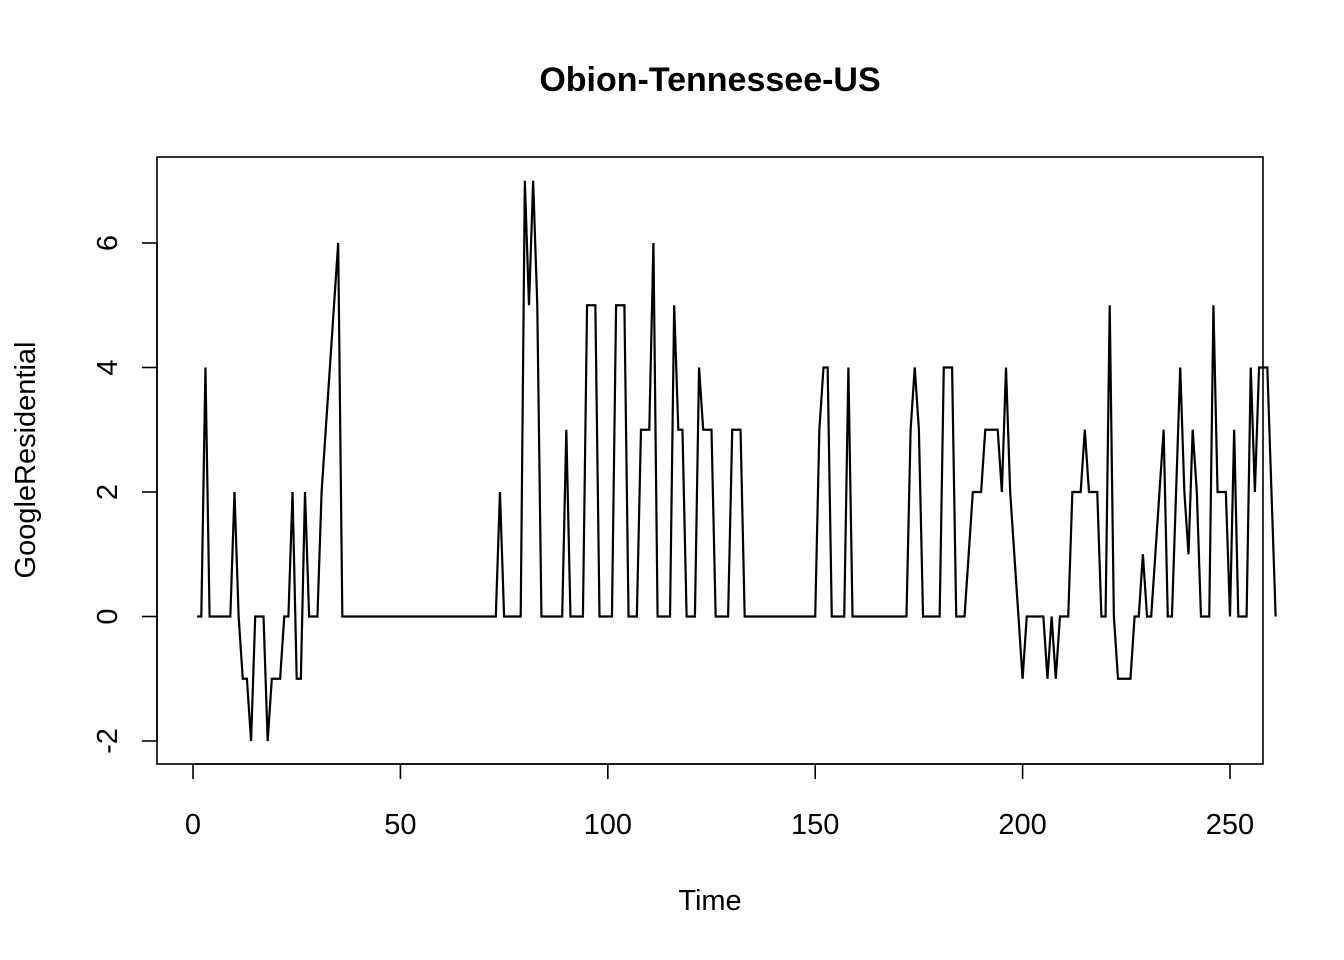  I want to click on chart-title: Obion-Tennessee-US, so click(709, 80).